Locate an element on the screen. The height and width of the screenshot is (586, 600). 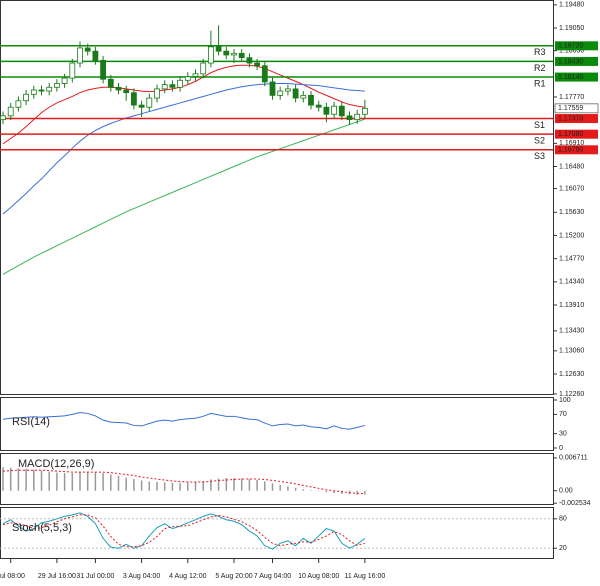
y-tick-label: 1.17770 is located at coordinates (571, 97).